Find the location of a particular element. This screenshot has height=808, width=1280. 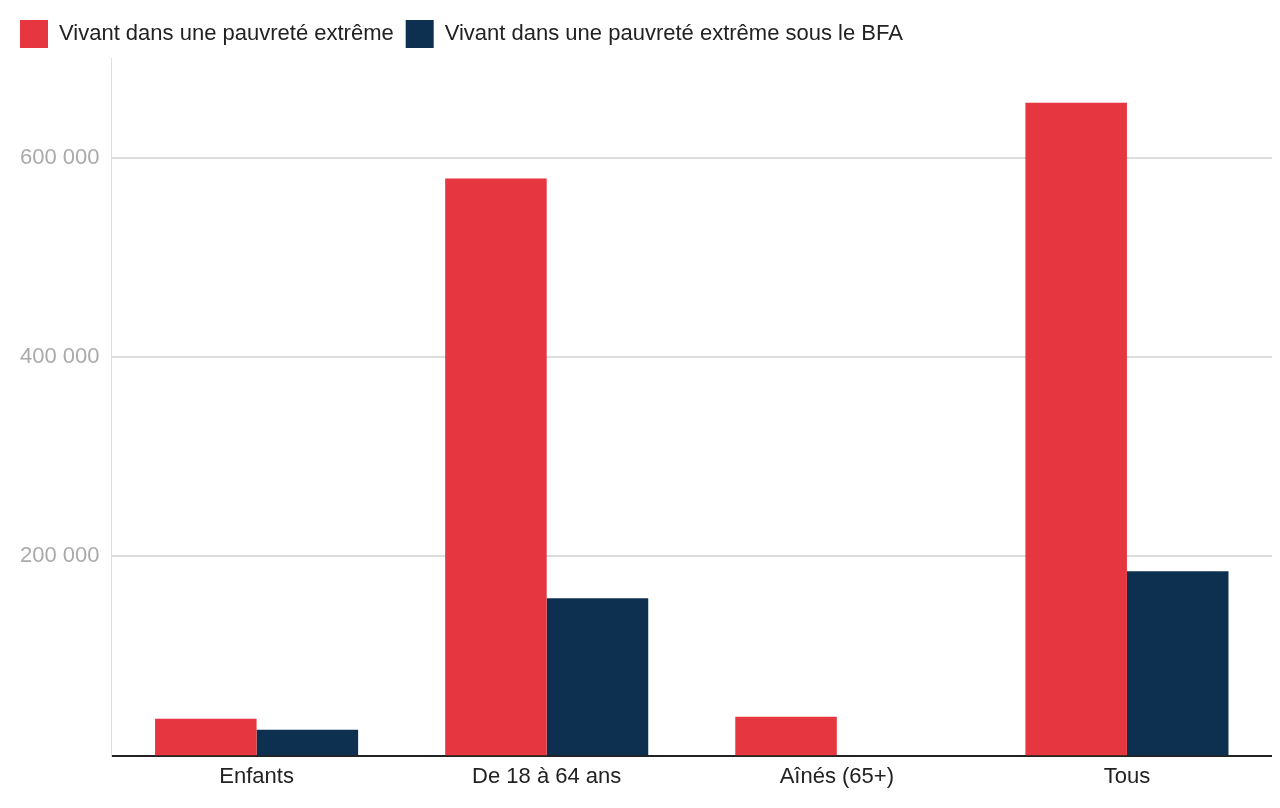

legend-label: Vivant dans une pauvreté extrême sous le BFA is located at coordinates (674, 33).